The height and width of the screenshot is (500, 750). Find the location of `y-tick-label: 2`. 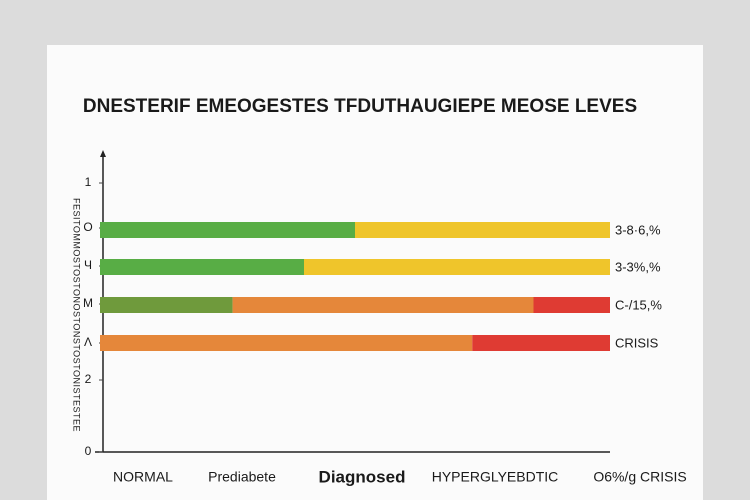

y-tick-label: 2 is located at coordinates (88, 379).